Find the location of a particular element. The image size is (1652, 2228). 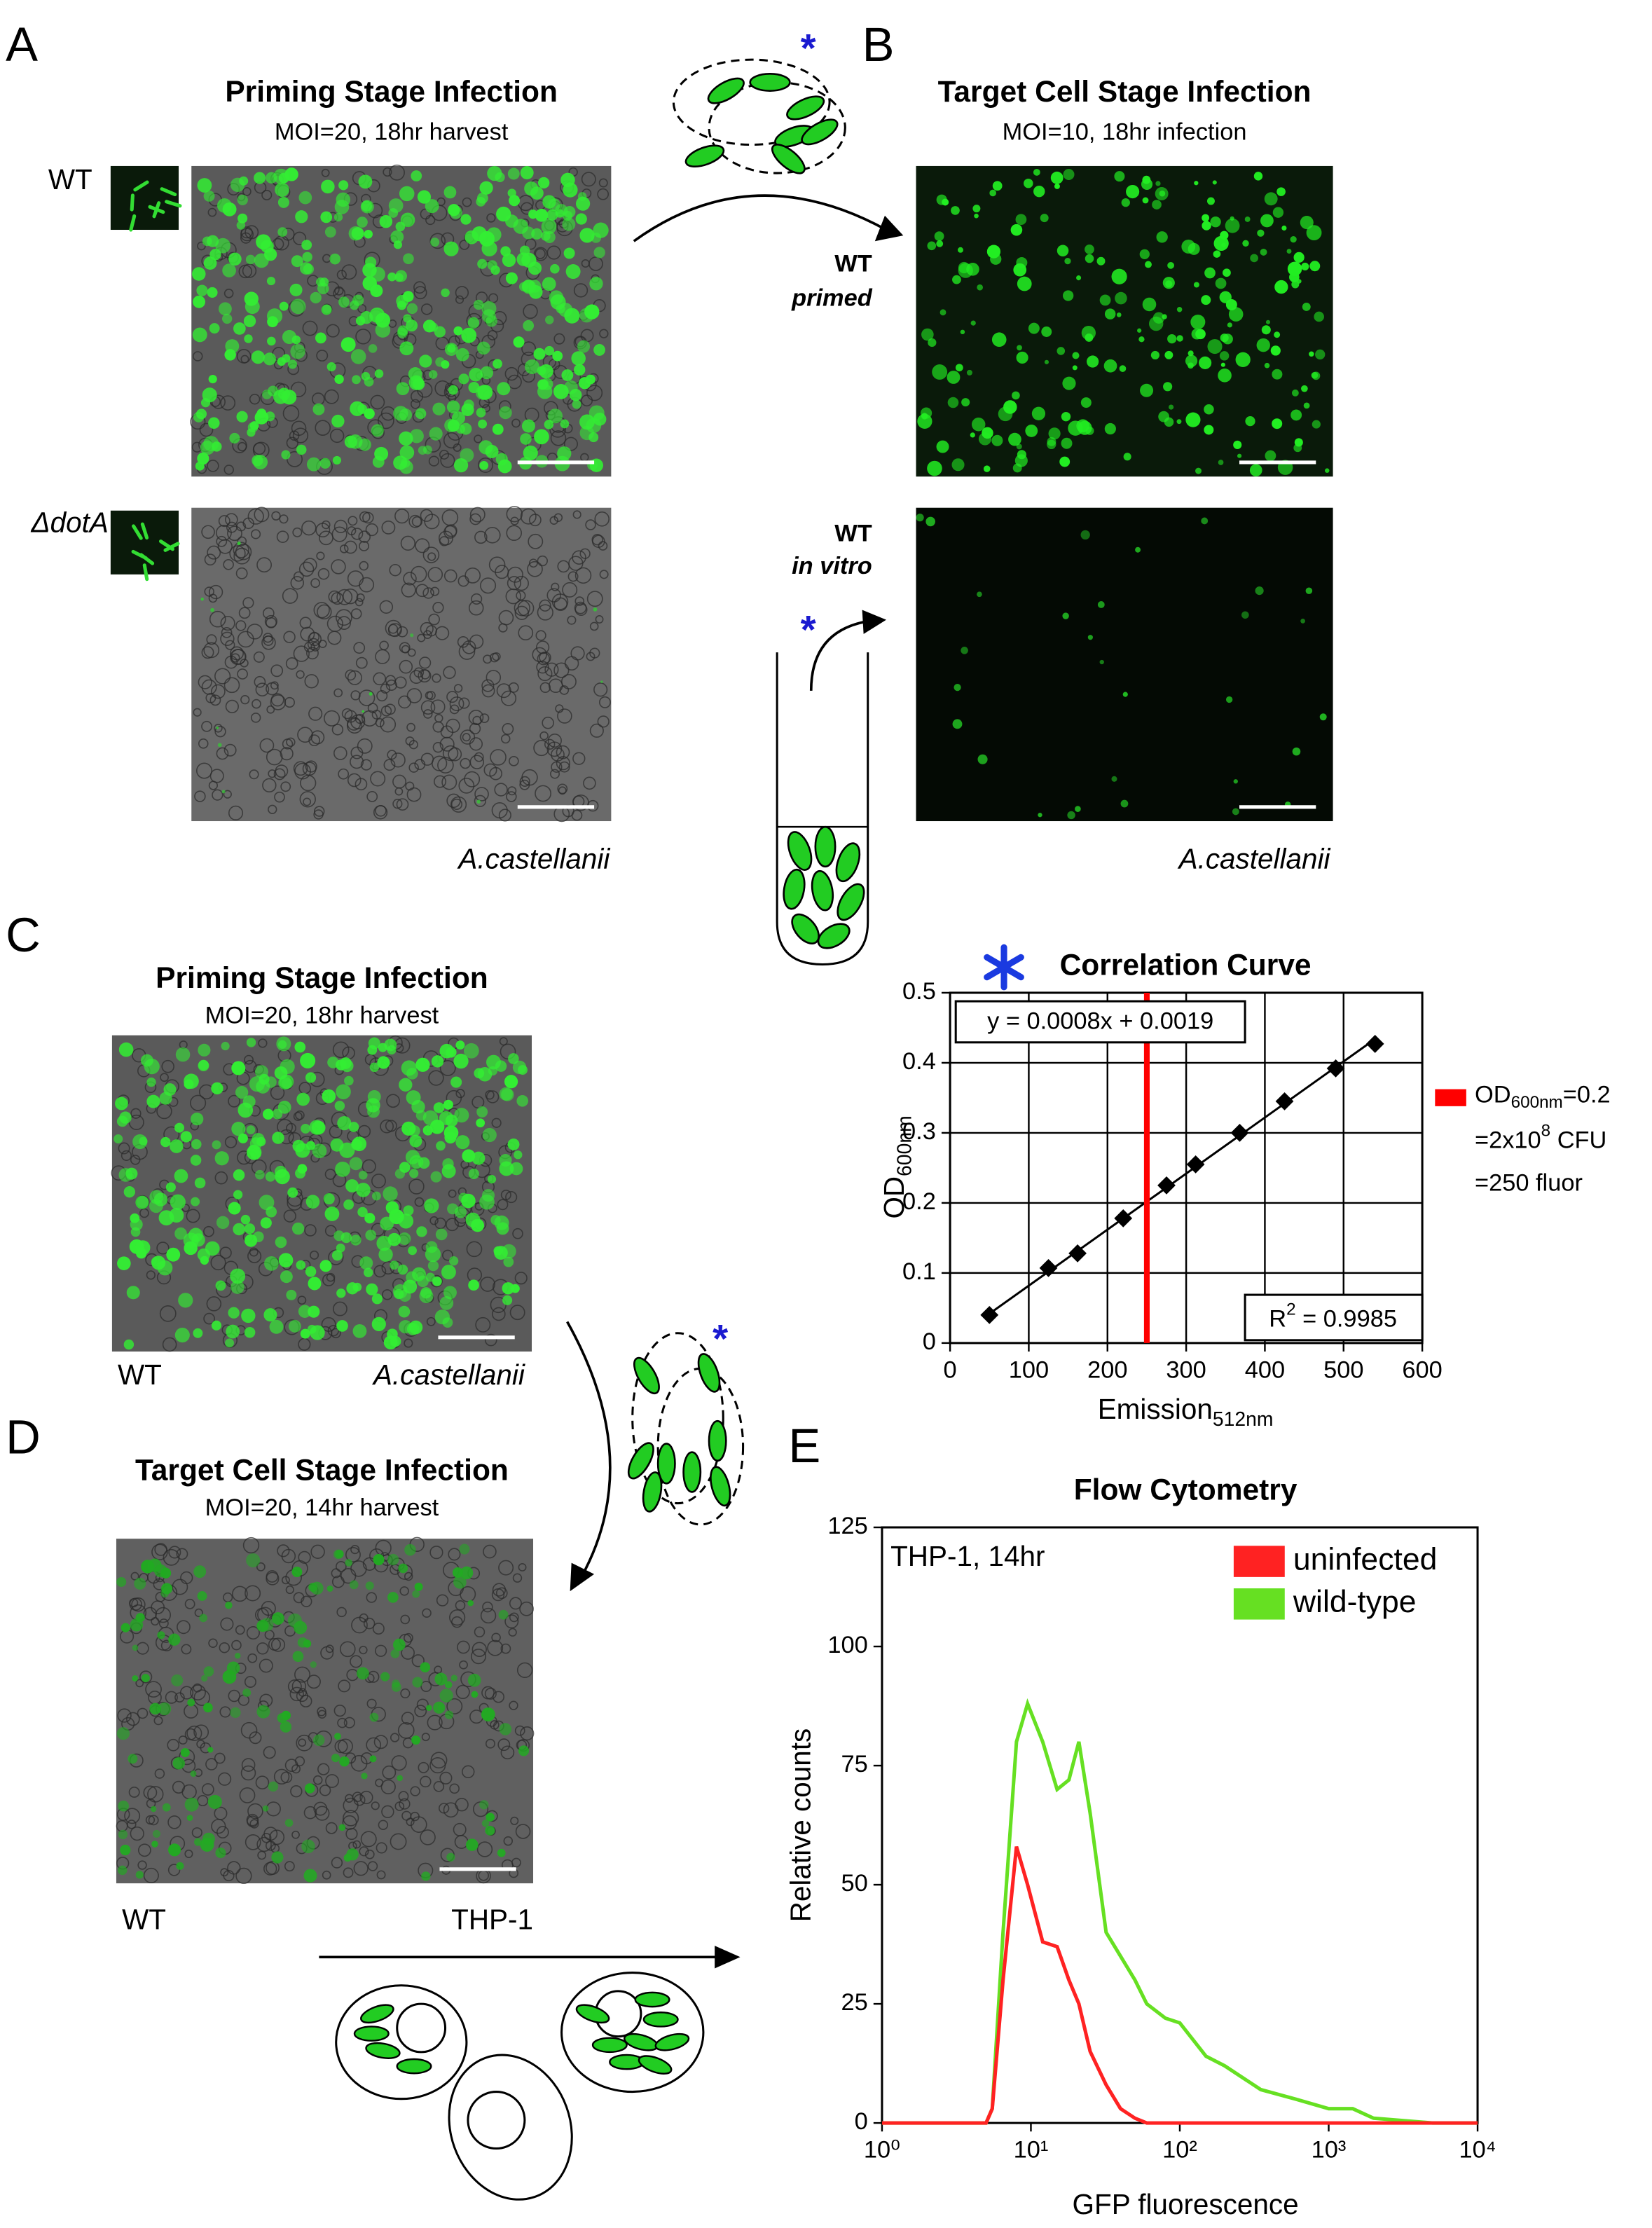

inset is located at coordinates (144, 198).